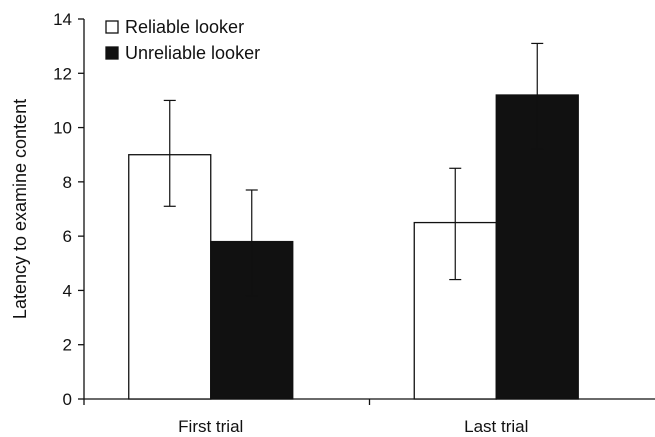 The image size is (655, 437). Describe the element at coordinates (67, 236) in the screenshot. I see `y-tick-label: 6` at that location.